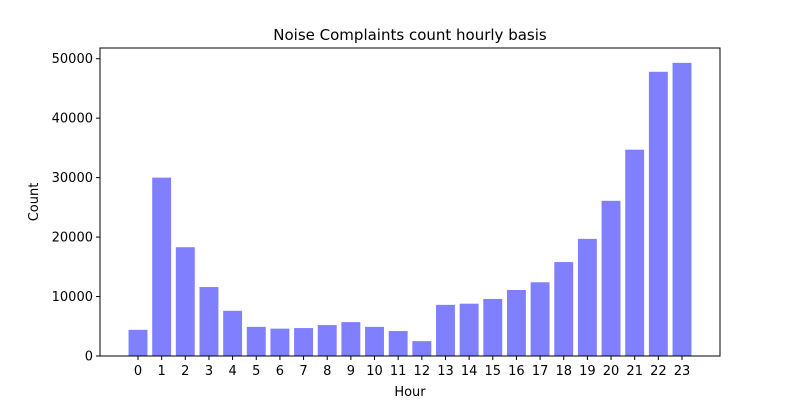 Image resolution: width=800 pixels, height=400 pixels. What do you see at coordinates (398, 371) in the screenshot?
I see `x-tick-label: 11` at bounding box center [398, 371].